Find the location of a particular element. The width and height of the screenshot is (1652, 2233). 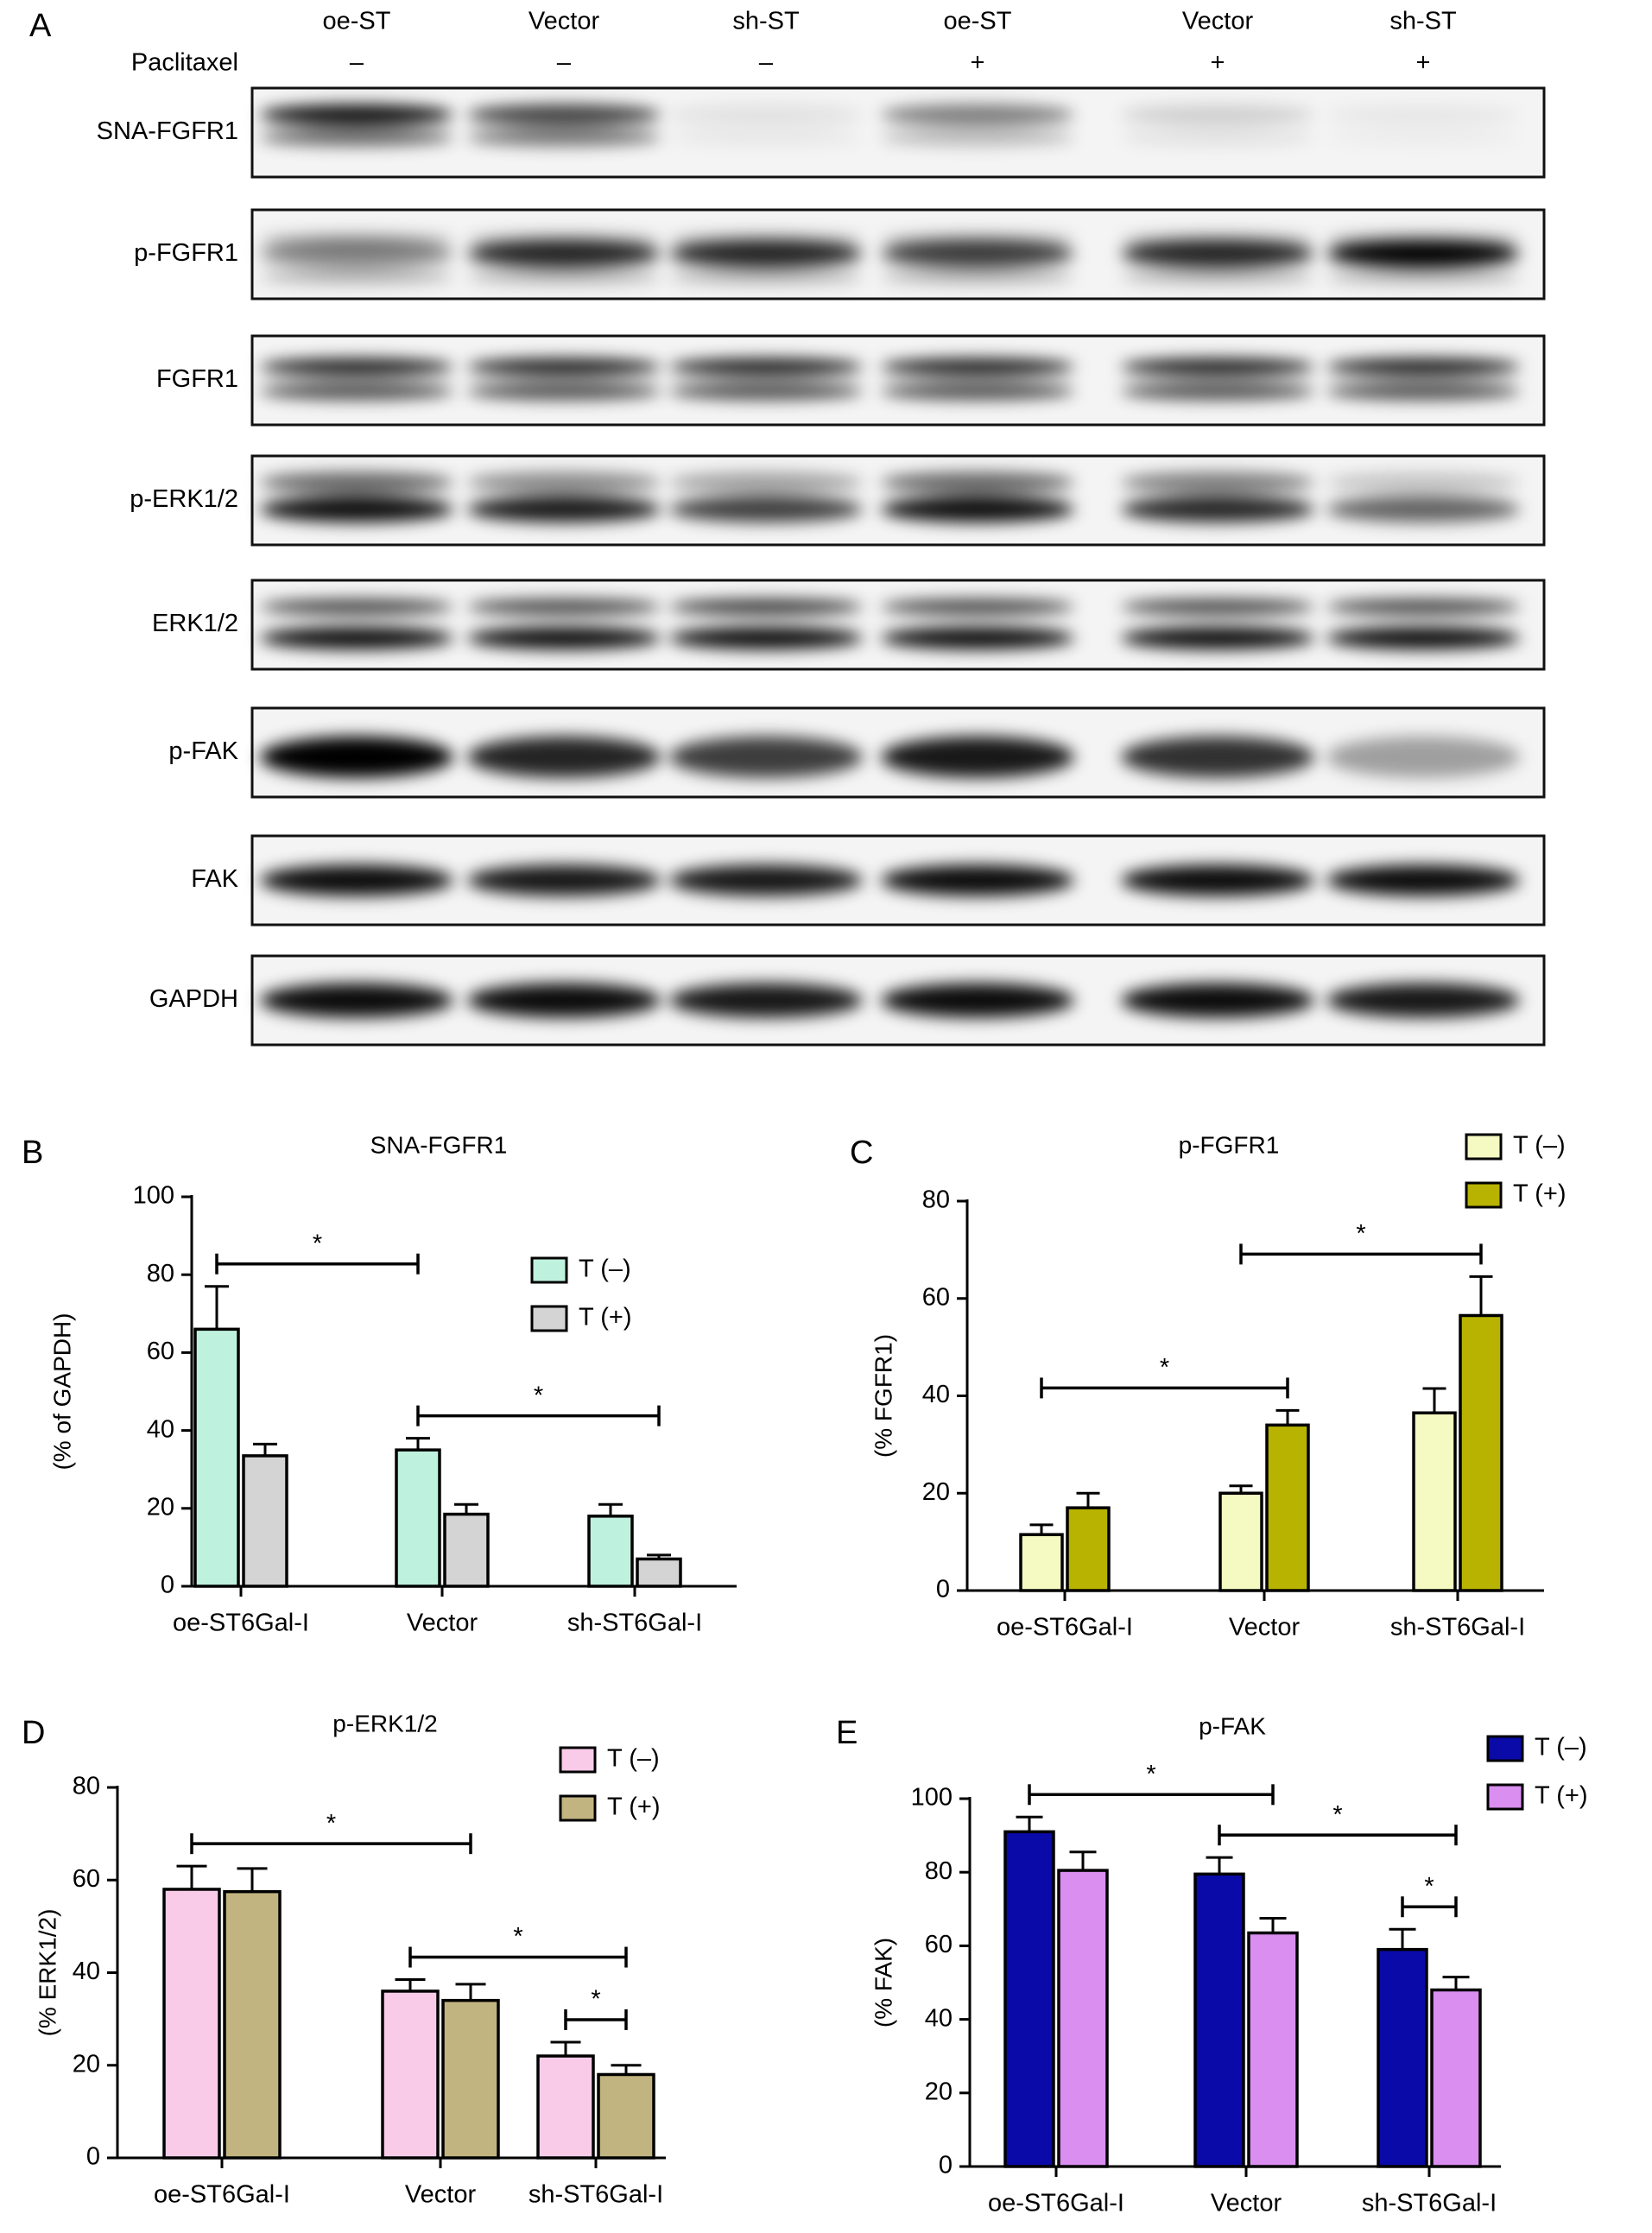

y-axis-label: (% FGFR1) is located at coordinates (883, 1396).